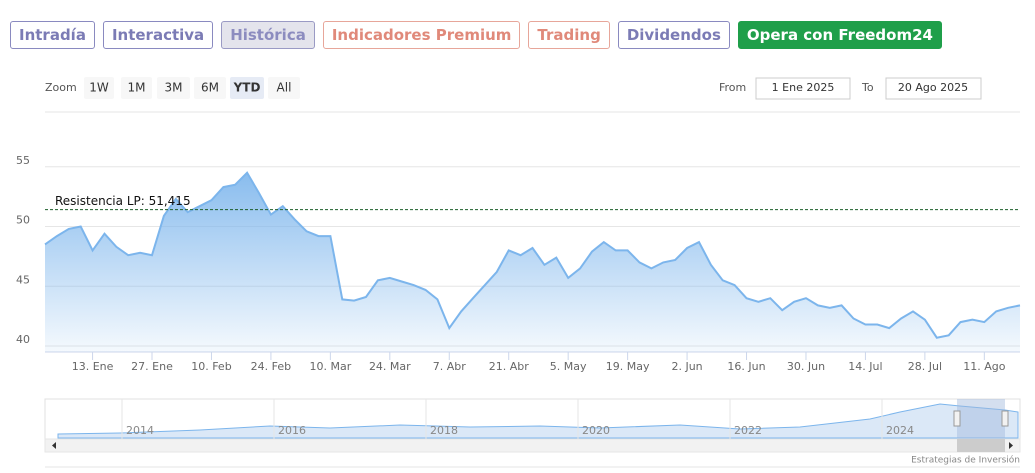  I want to click on scroll-right, so click(1011, 445).